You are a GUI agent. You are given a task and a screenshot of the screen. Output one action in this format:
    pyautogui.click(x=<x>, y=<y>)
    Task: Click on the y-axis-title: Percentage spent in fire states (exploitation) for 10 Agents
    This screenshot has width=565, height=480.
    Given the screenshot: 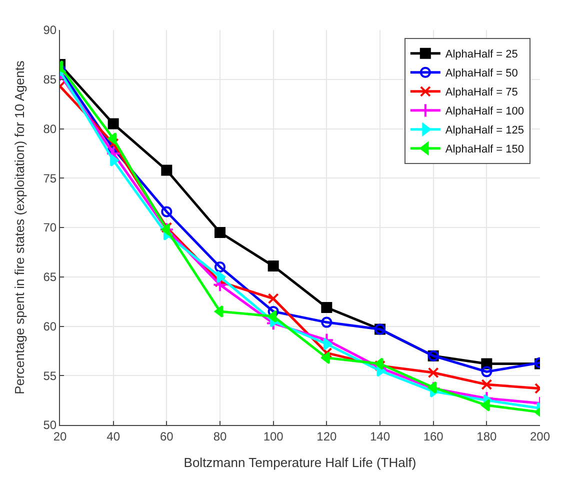 What is the action you would take?
    pyautogui.click(x=20, y=227)
    